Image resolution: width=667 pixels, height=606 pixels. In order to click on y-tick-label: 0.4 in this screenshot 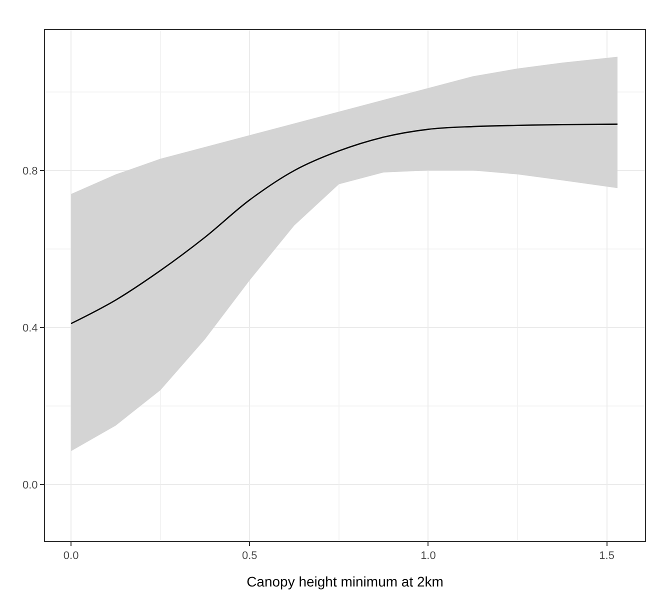, I will do `click(30, 328)`.